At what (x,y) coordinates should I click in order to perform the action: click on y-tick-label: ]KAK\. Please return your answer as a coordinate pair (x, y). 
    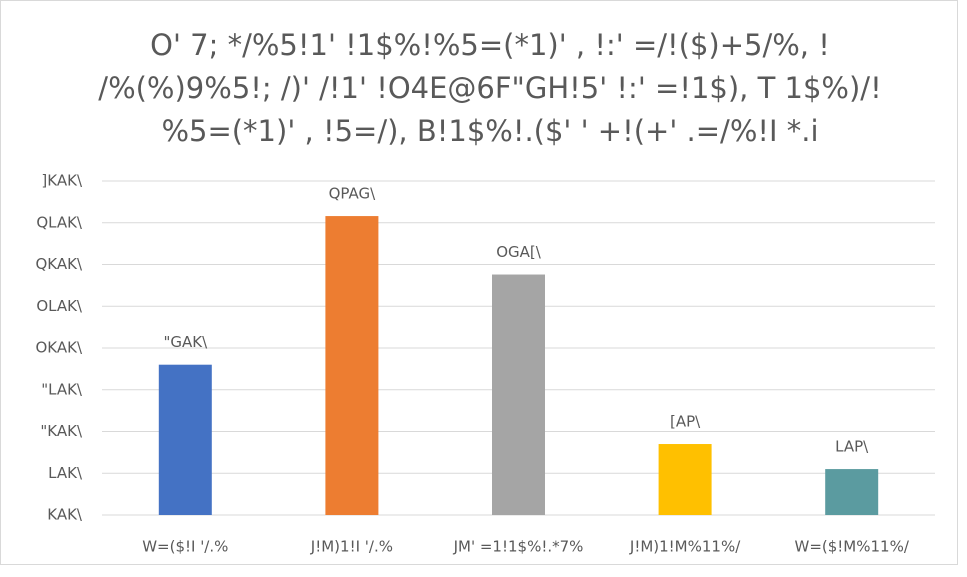
    Looking at the image, I should click on (62, 181).